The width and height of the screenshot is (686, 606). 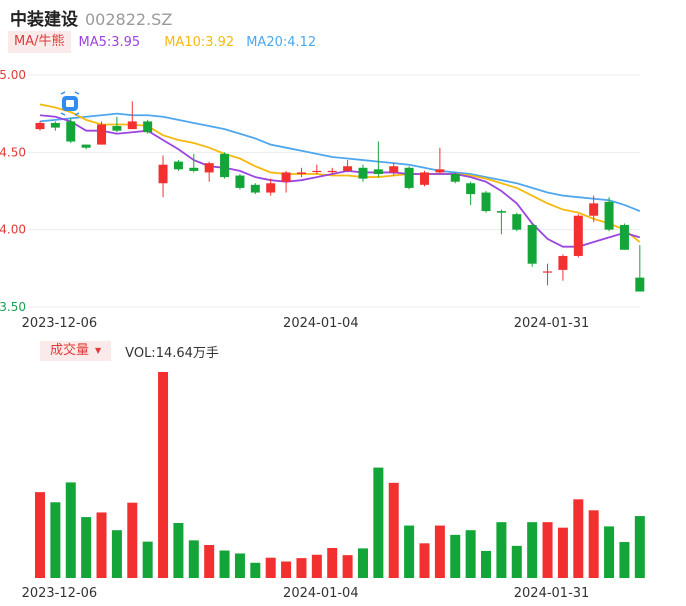 What do you see at coordinates (129, 351) in the screenshot?
I see `volume-legend: 成交量 ▼ VOL:14.64万手` at bounding box center [129, 351].